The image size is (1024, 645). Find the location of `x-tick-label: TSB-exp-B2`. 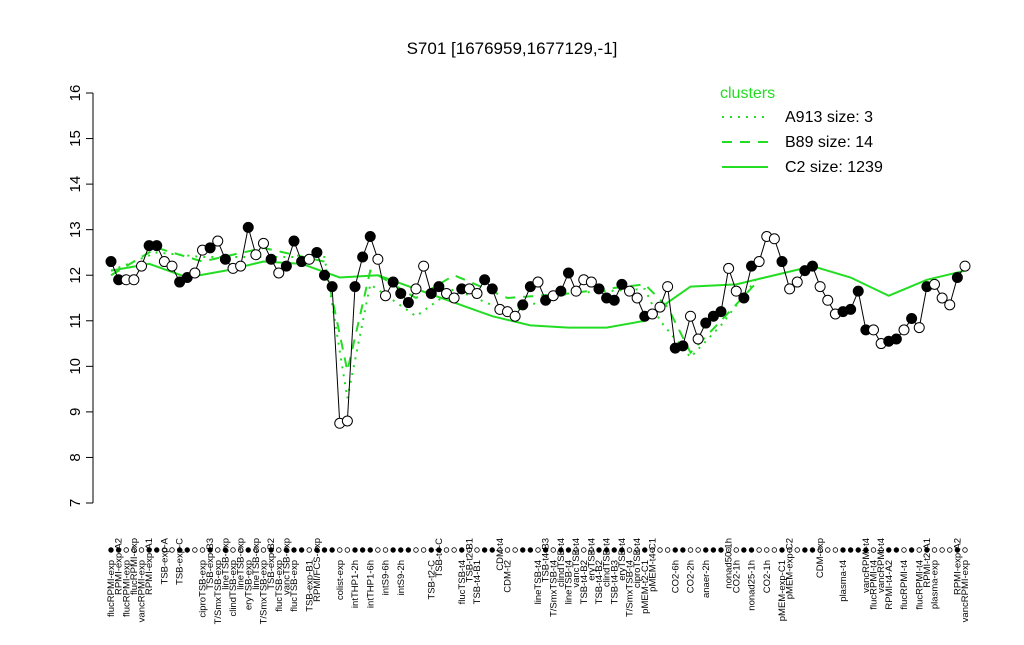

x-tick-label: TSB-exp-B2 is located at coordinates (271, 564).